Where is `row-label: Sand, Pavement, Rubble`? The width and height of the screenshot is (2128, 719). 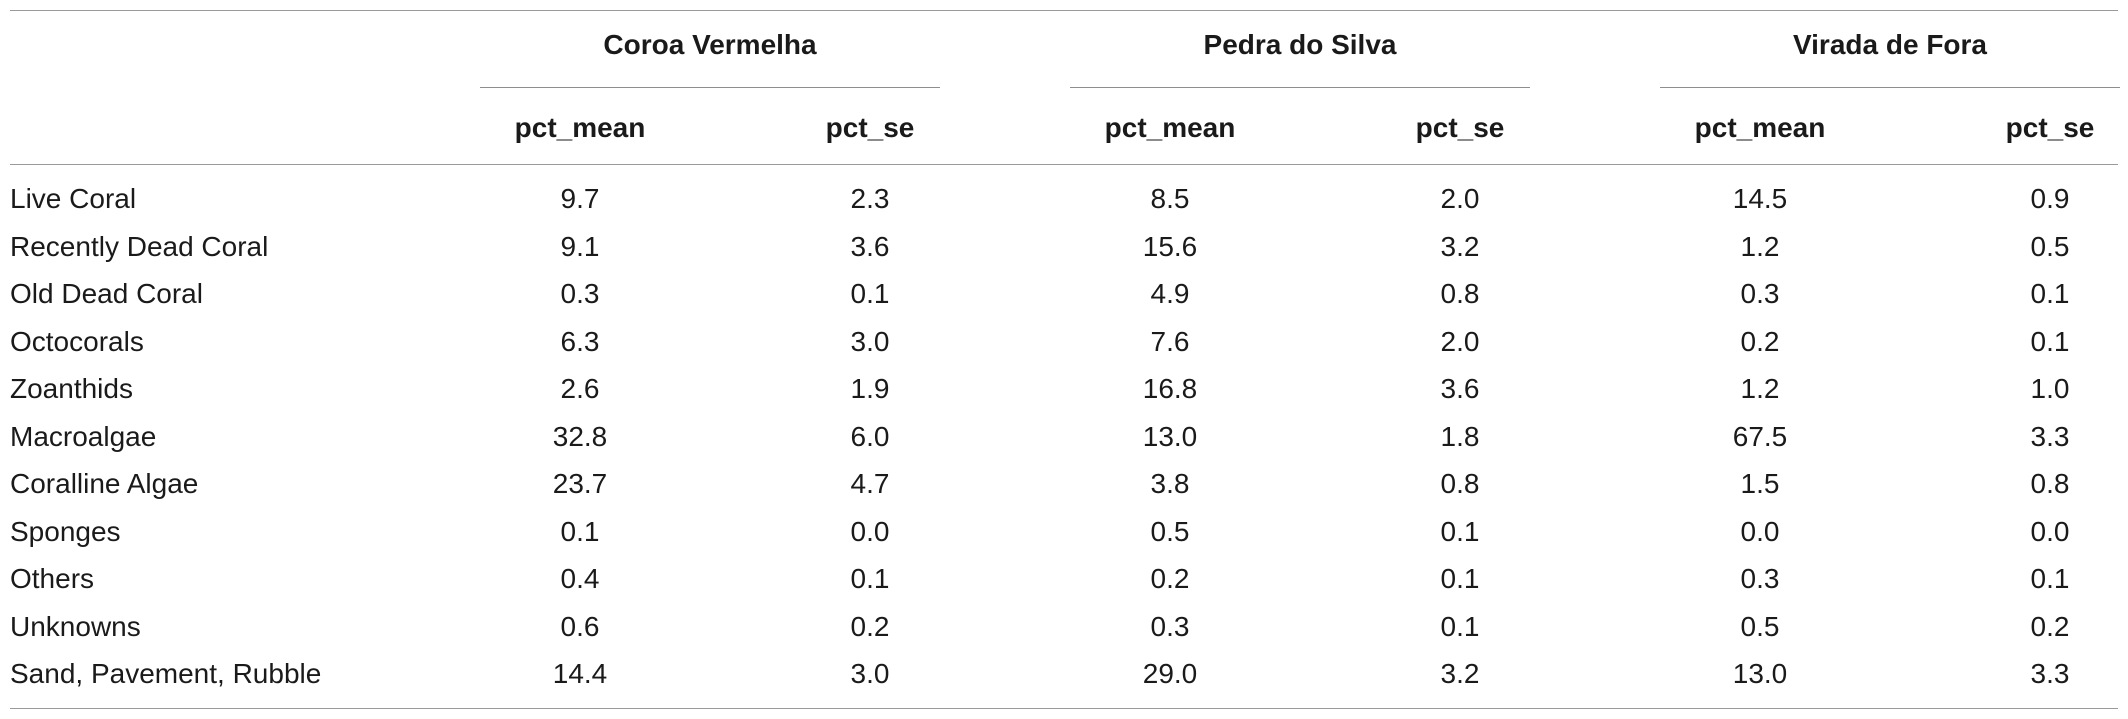 row-label: Sand, Pavement, Rubble is located at coordinates (166, 673).